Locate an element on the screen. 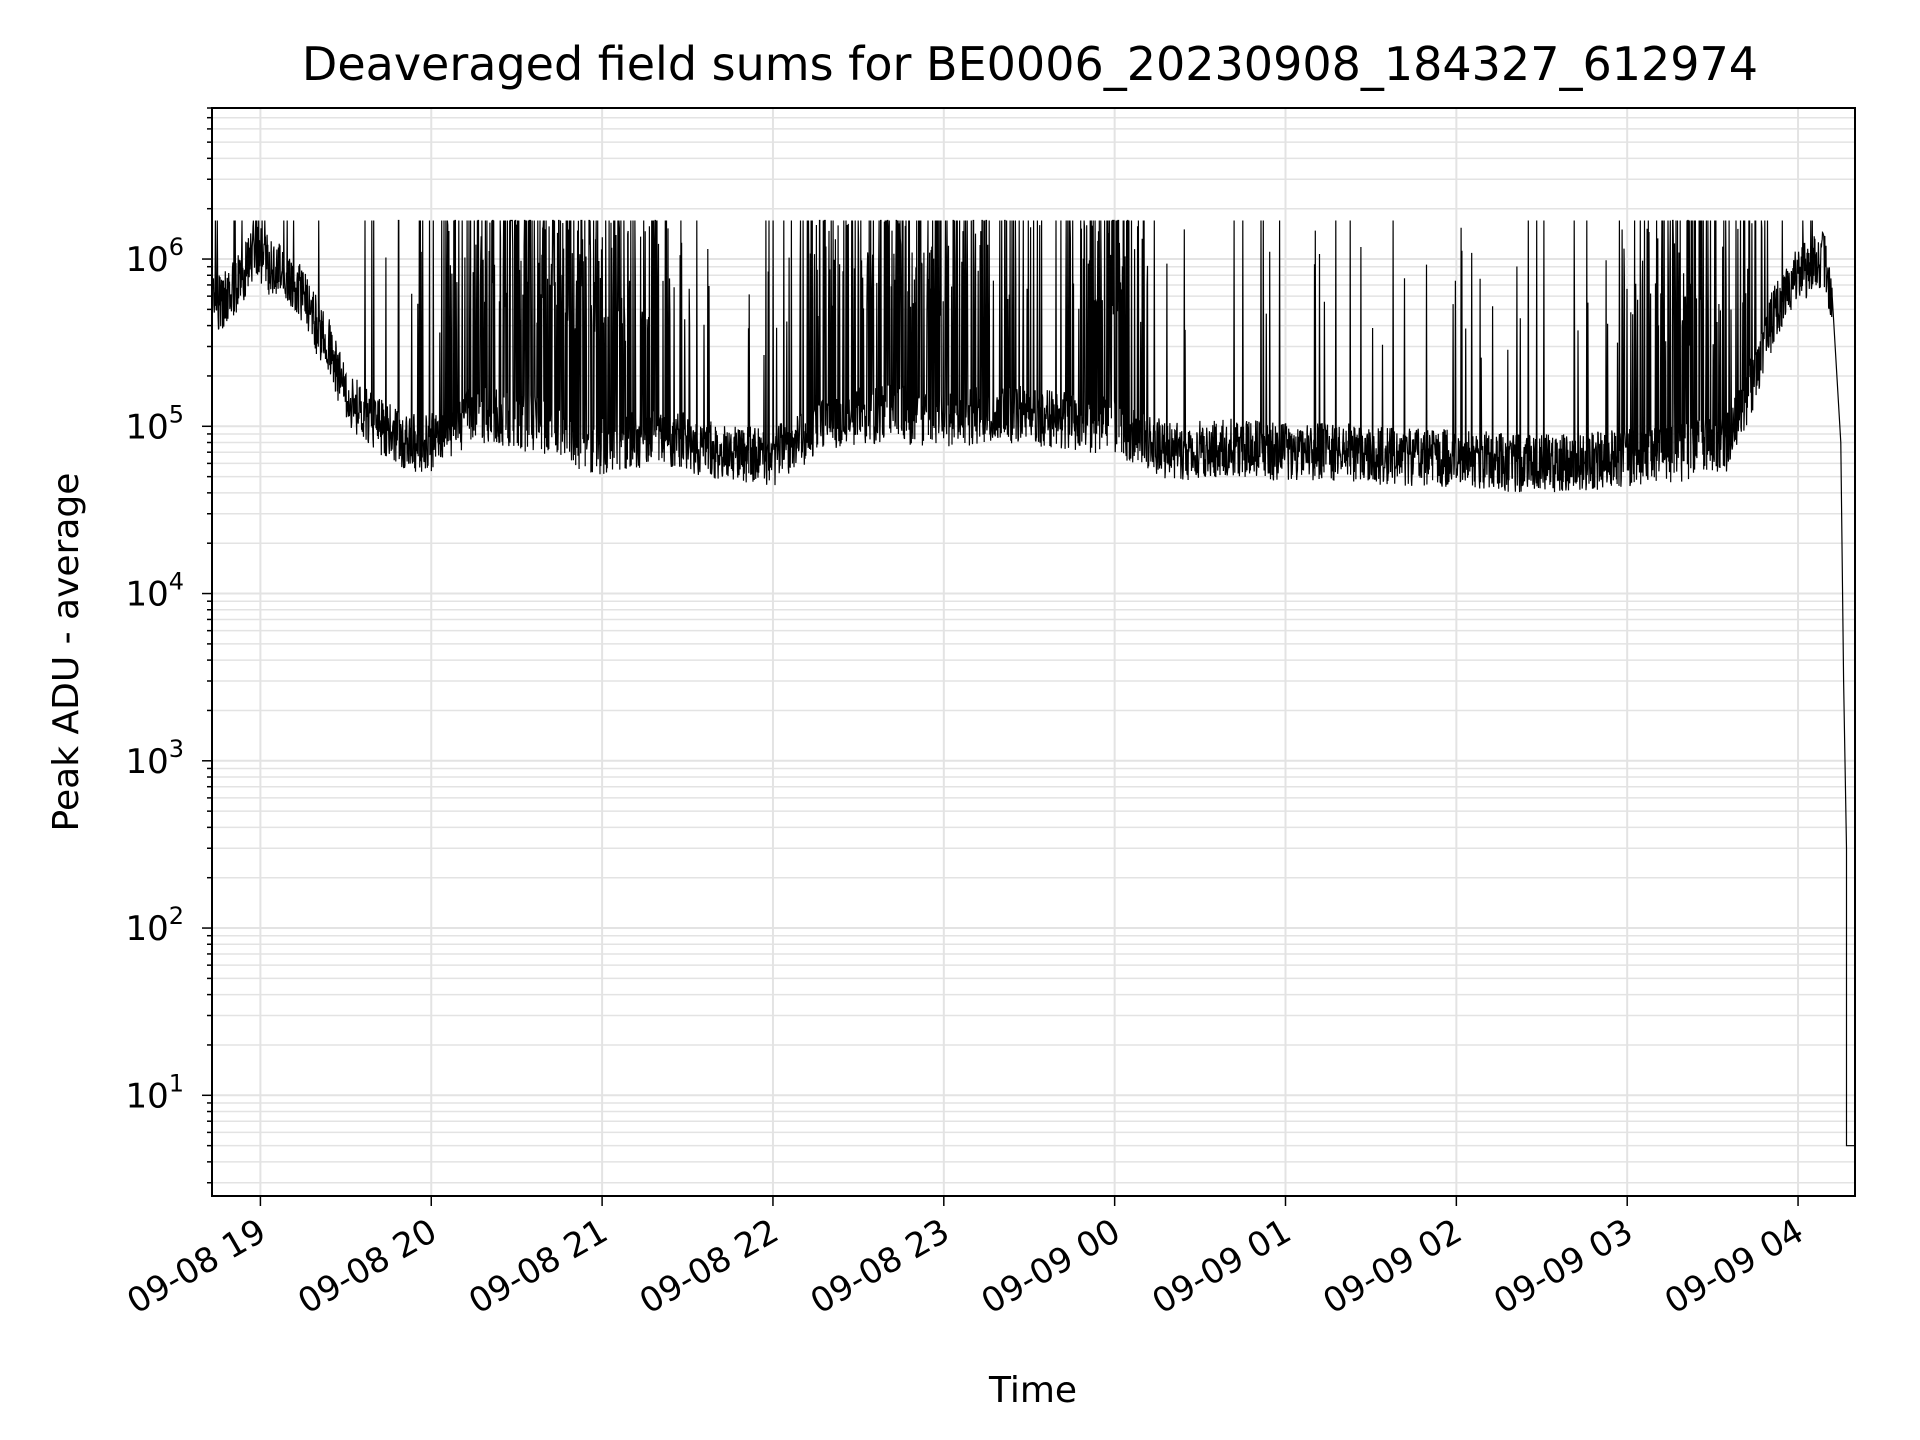 Image resolution: width=1920 pixels, height=1440 pixels. x-tick-label: 09-09 02 is located at coordinates (1392, 1266).